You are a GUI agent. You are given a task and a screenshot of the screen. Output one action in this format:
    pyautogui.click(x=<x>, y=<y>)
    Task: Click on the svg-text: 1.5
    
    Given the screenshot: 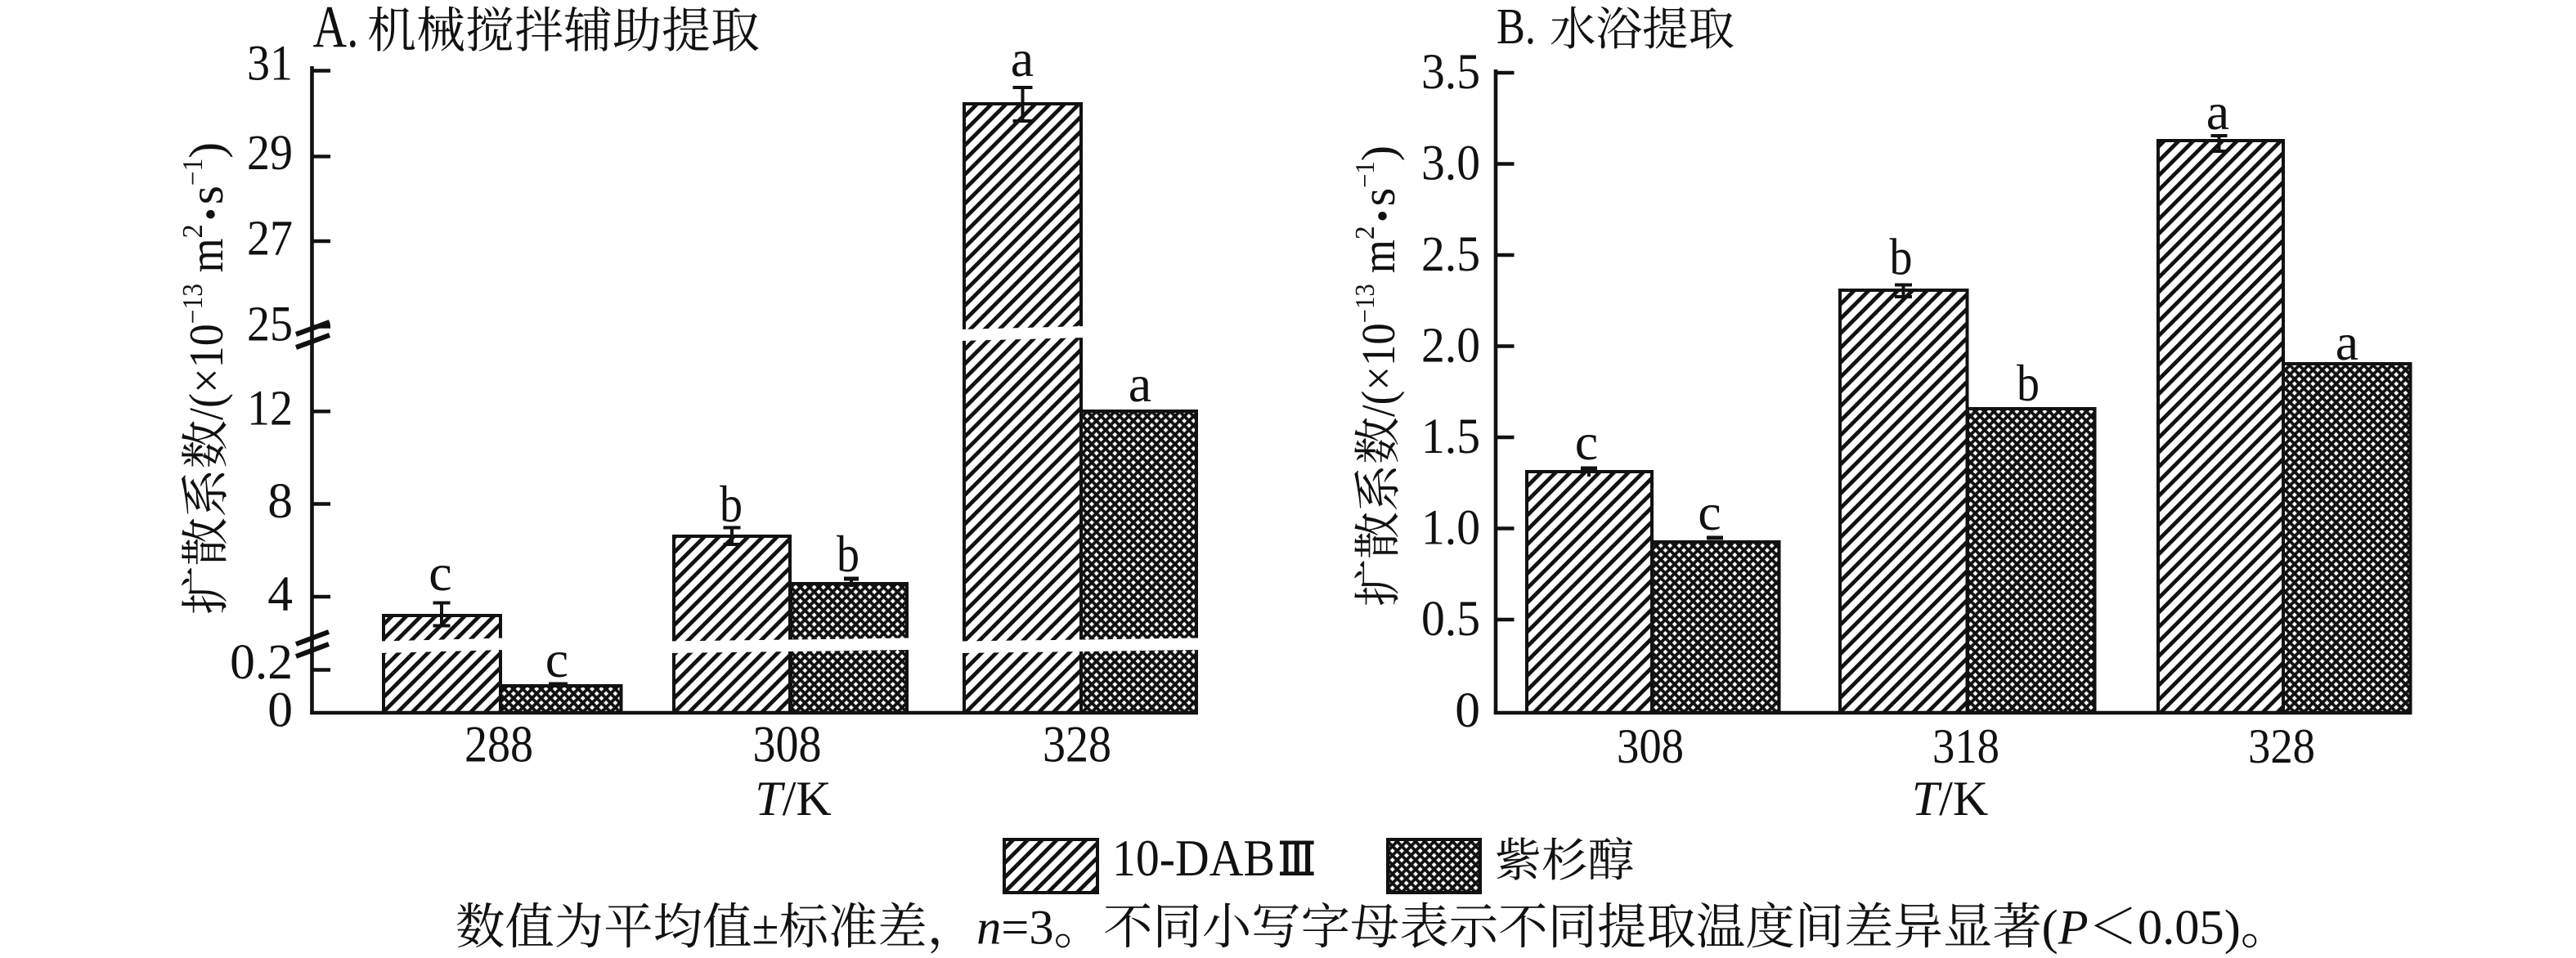 What is the action you would take?
    pyautogui.click(x=1450, y=436)
    